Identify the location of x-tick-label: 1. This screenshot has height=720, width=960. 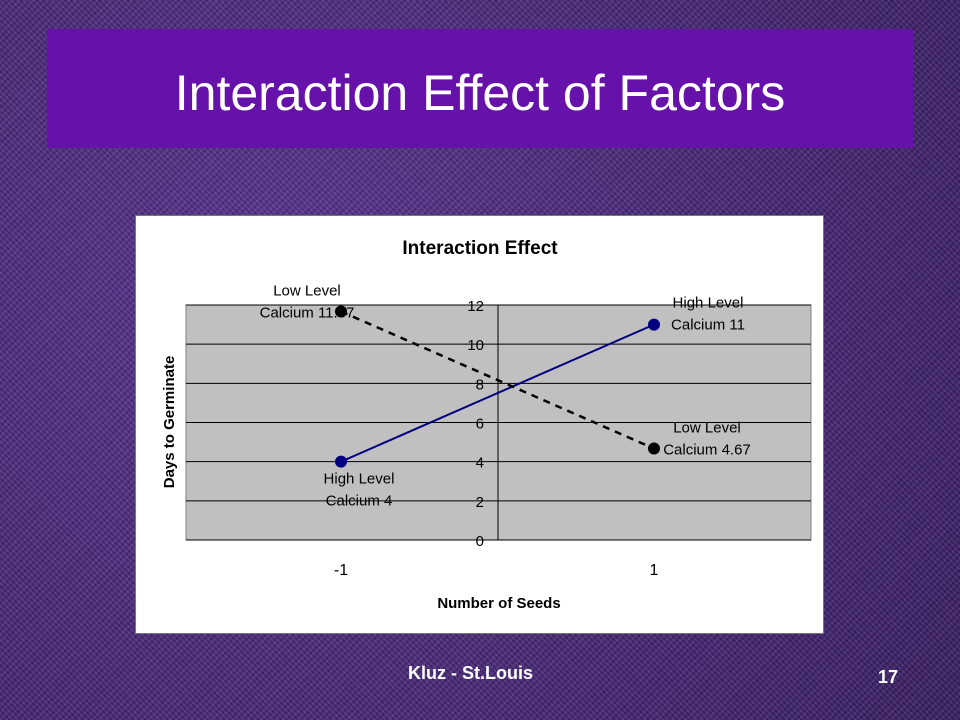
(654, 570).